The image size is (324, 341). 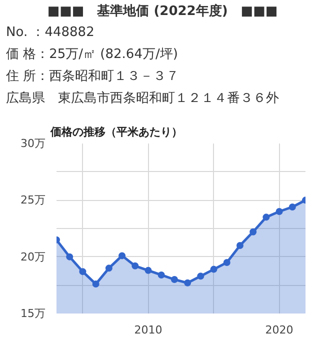 I want to click on x-tick-label: 2020, so click(x=279, y=330).